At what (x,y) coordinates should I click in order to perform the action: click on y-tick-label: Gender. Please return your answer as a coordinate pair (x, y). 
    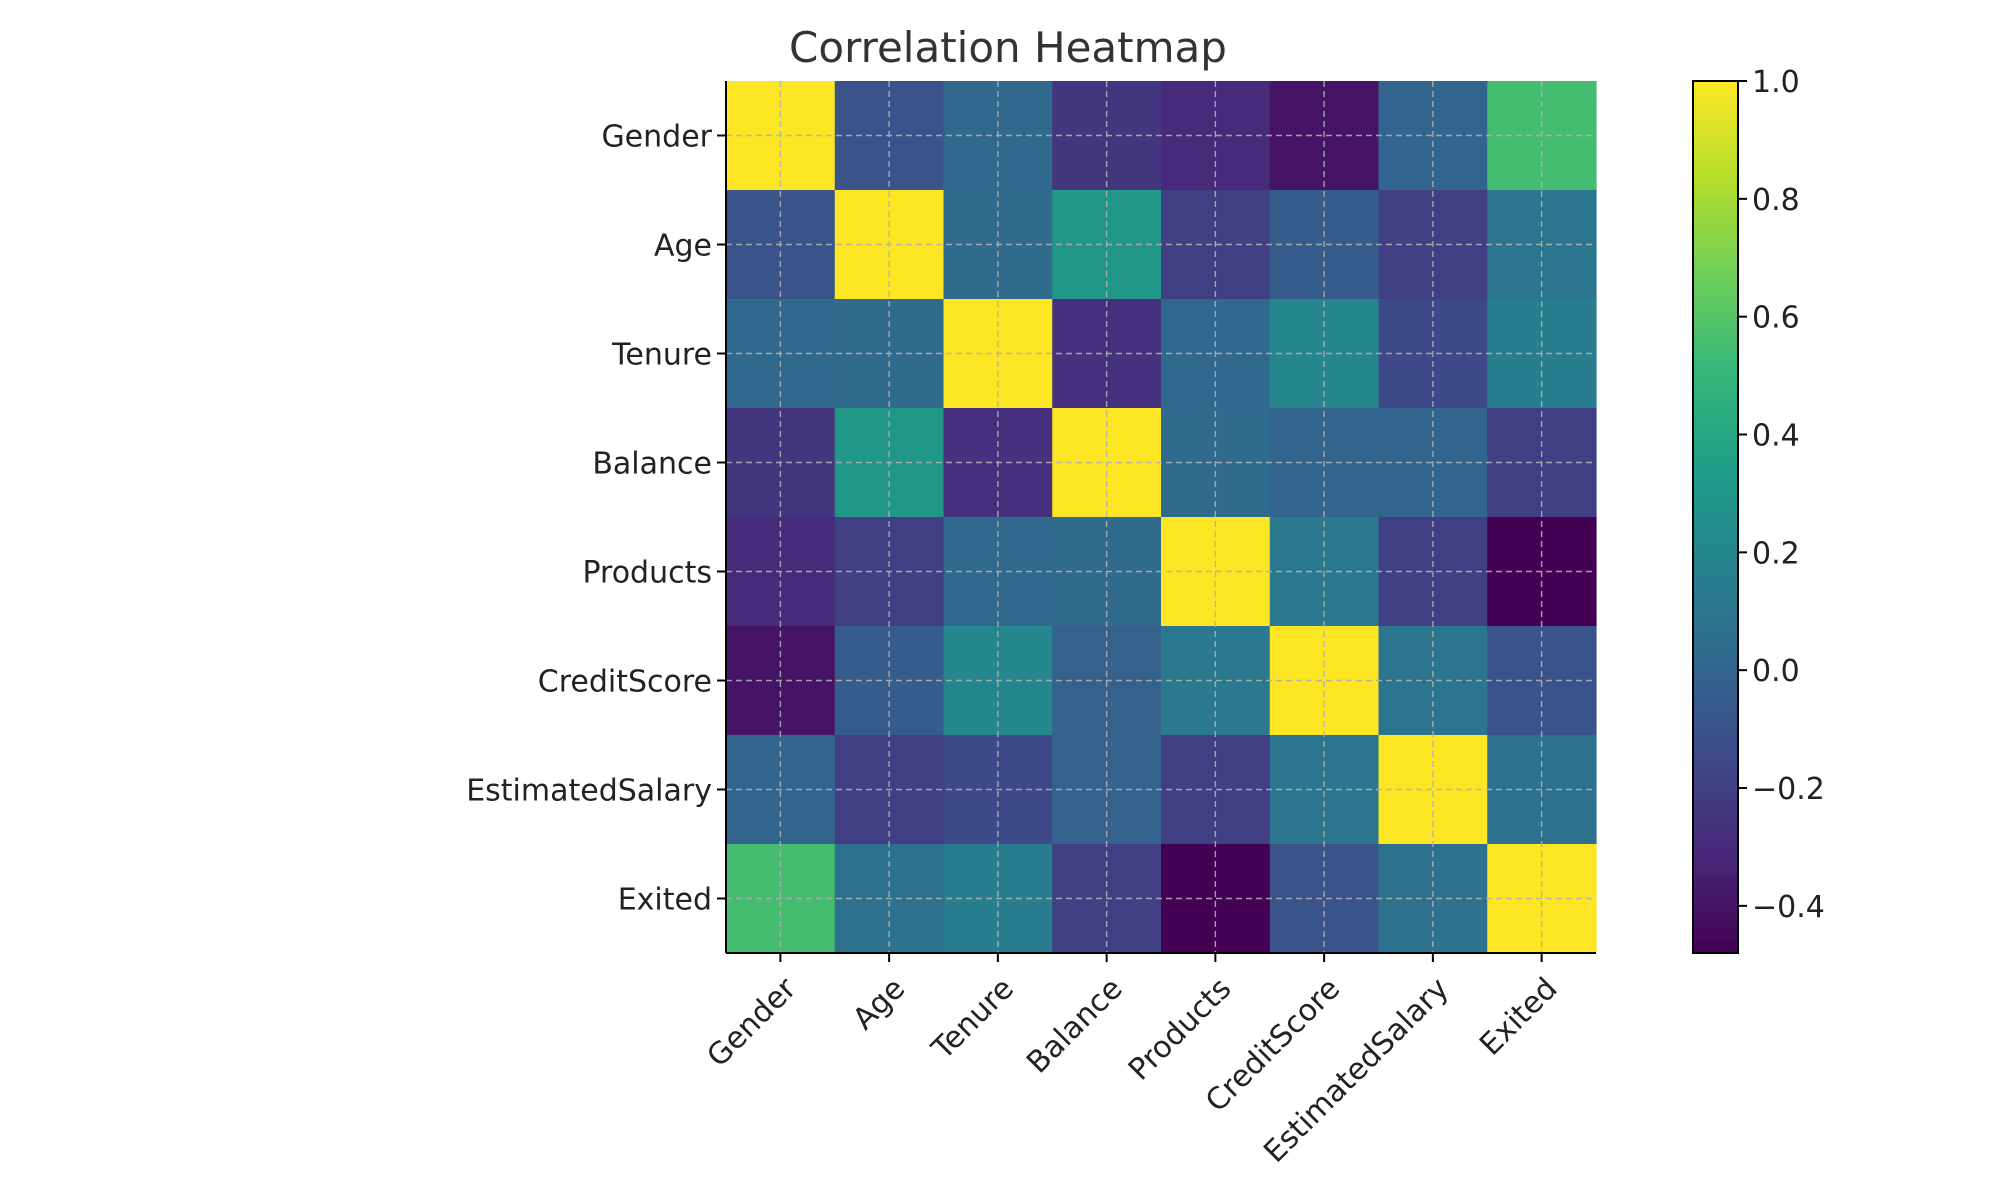
    Looking at the image, I should click on (656, 137).